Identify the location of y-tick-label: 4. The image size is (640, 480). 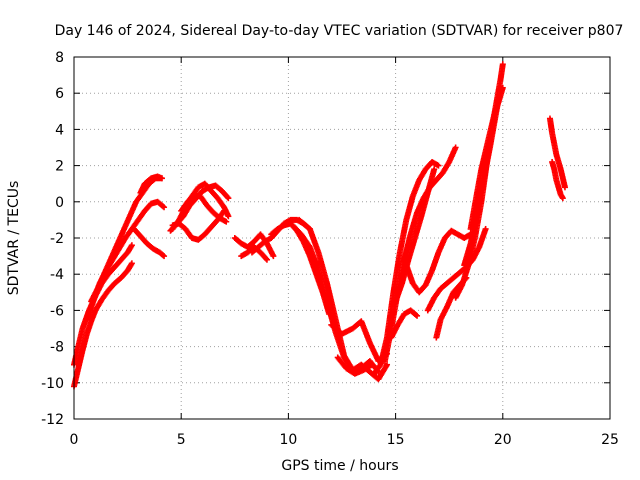
(59, 130).